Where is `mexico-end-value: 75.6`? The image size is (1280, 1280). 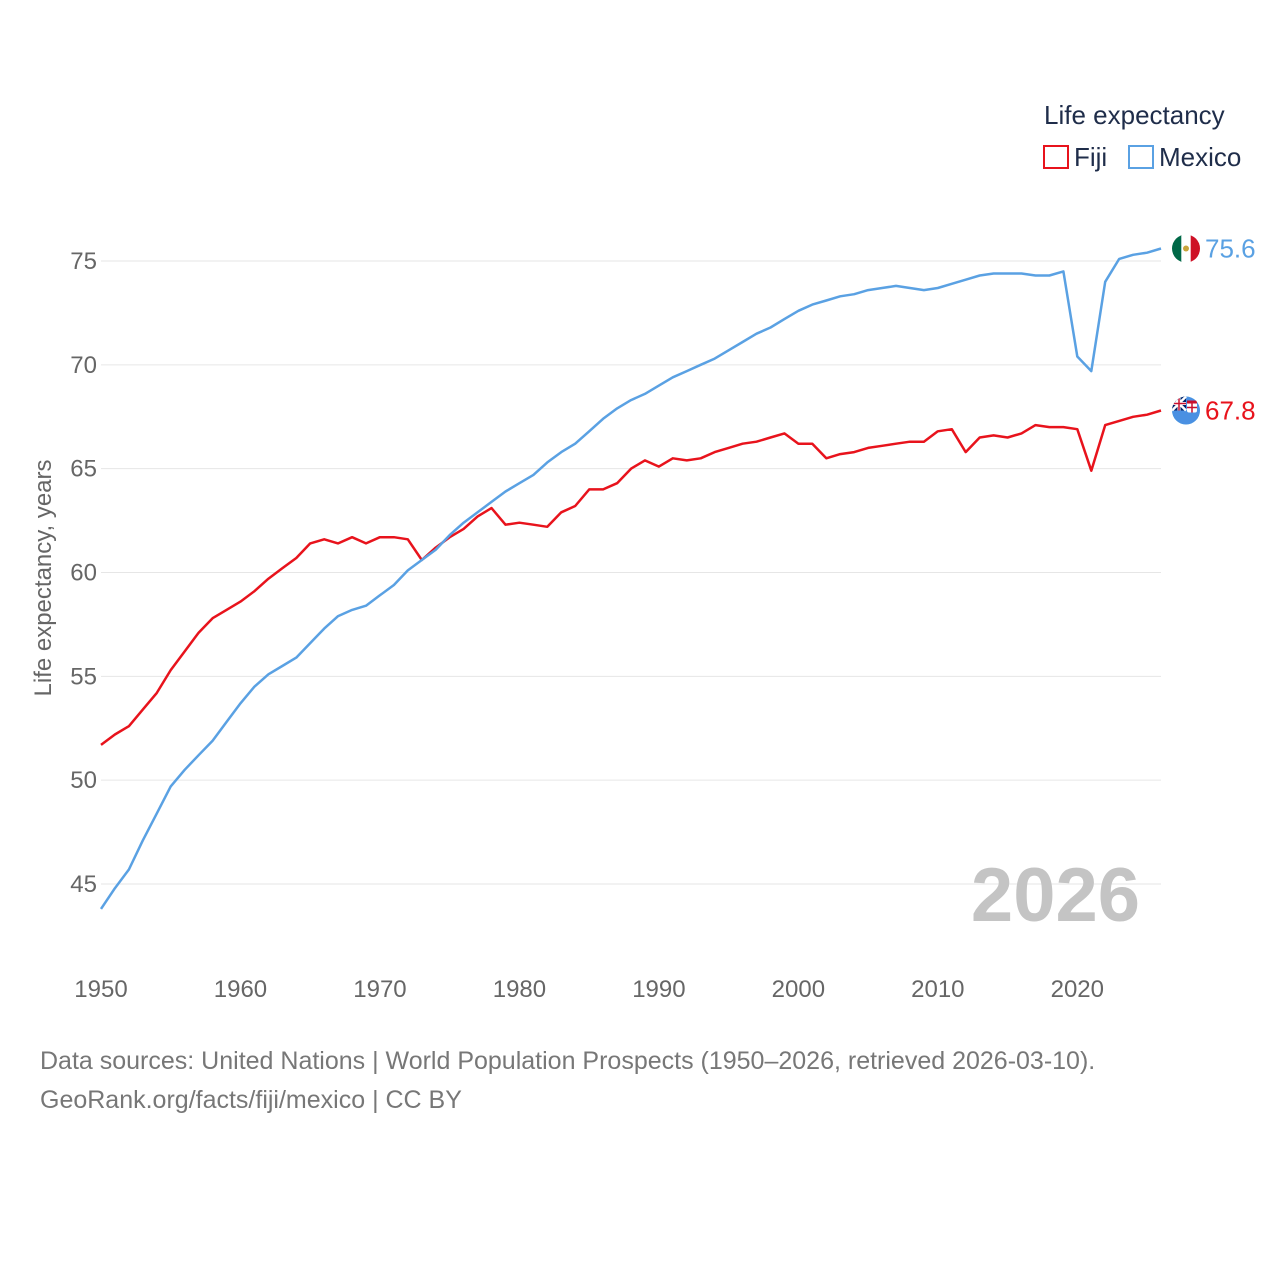
mexico-end-value: 75.6 is located at coordinates (1230, 249).